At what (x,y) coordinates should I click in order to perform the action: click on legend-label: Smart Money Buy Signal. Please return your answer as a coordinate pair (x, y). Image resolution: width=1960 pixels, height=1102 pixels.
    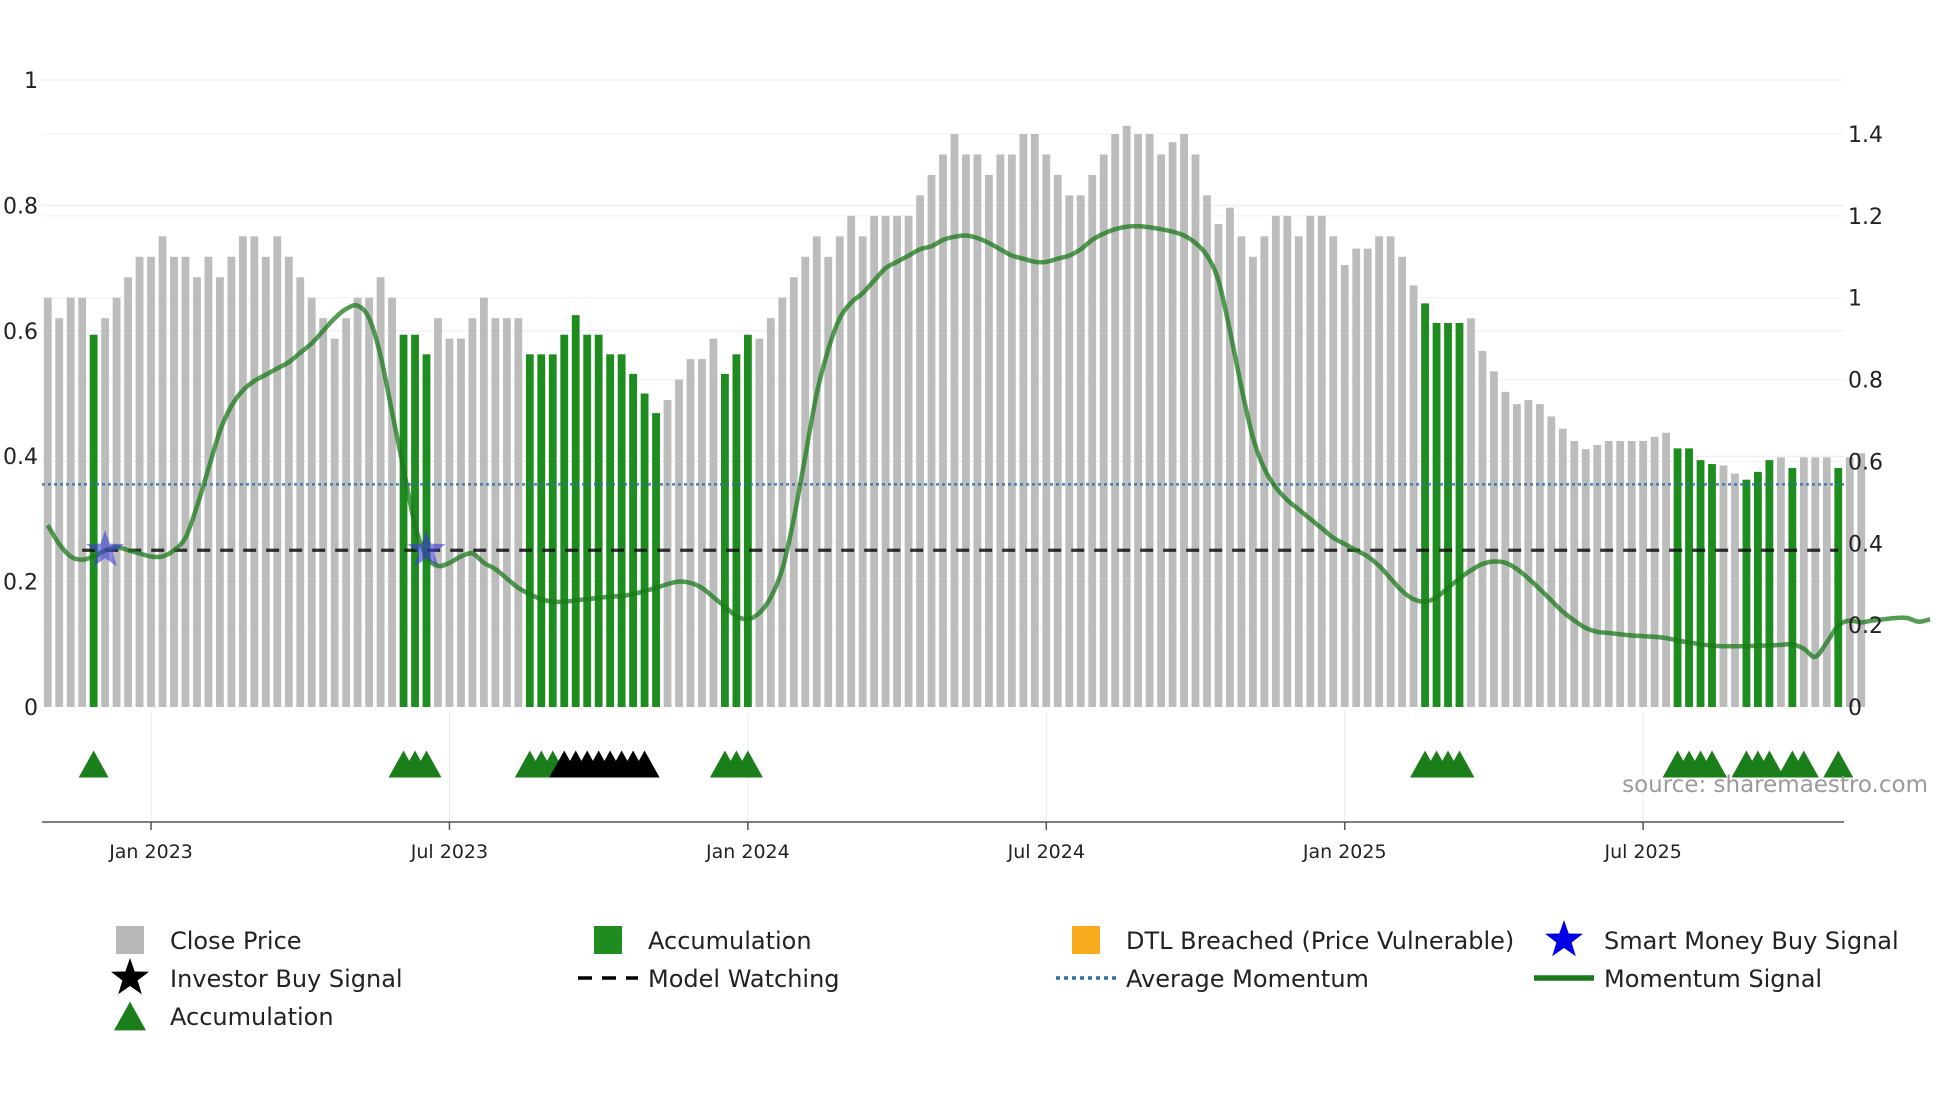
    Looking at the image, I should click on (1751, 941).